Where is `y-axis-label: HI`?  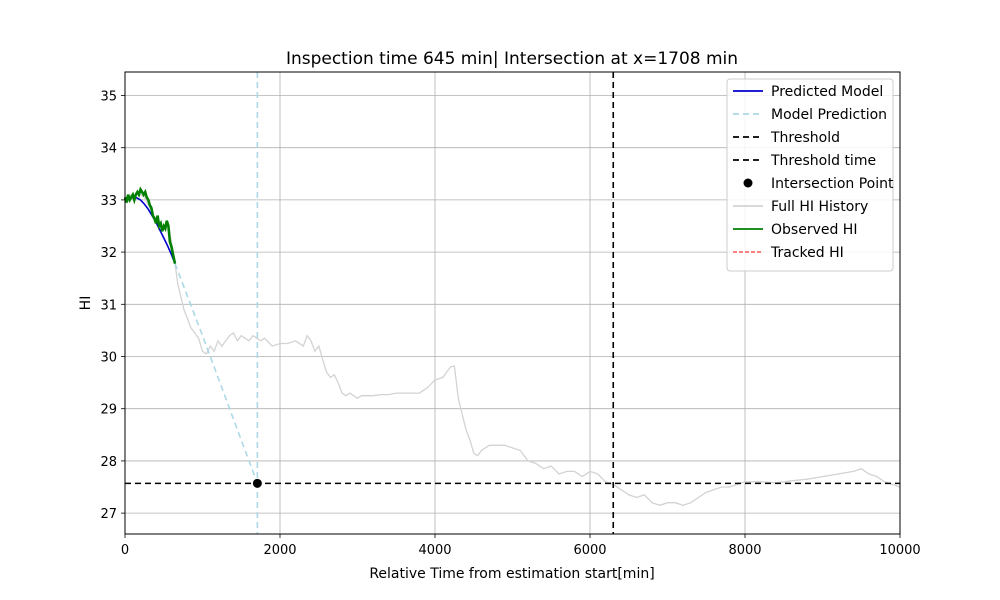
y-axis-label: HI is located at coordinates (86, 303).